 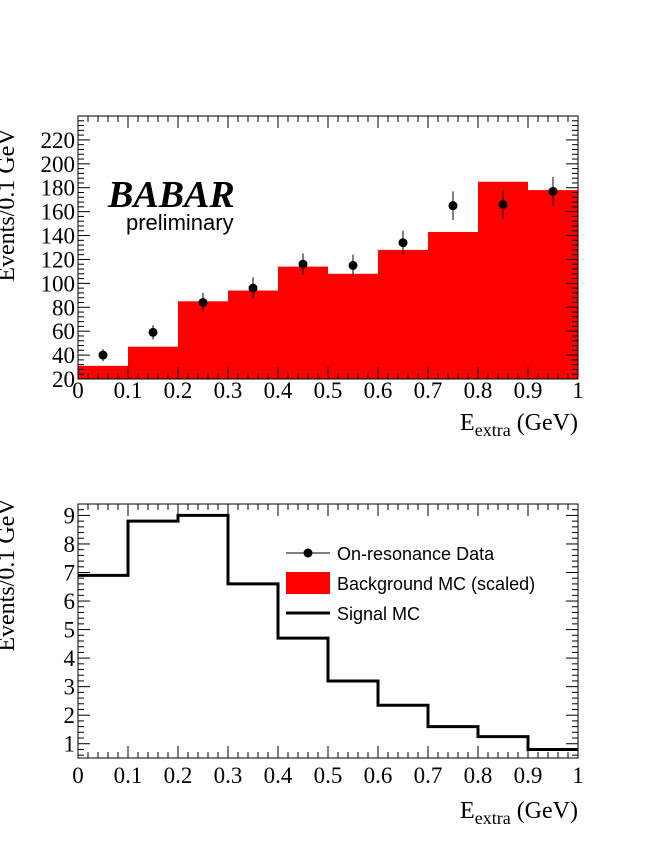 What do you see at coordinates (70, 572) in the screenshot?
I see `y-tick-label: 7` at bounding box center [70, 572].